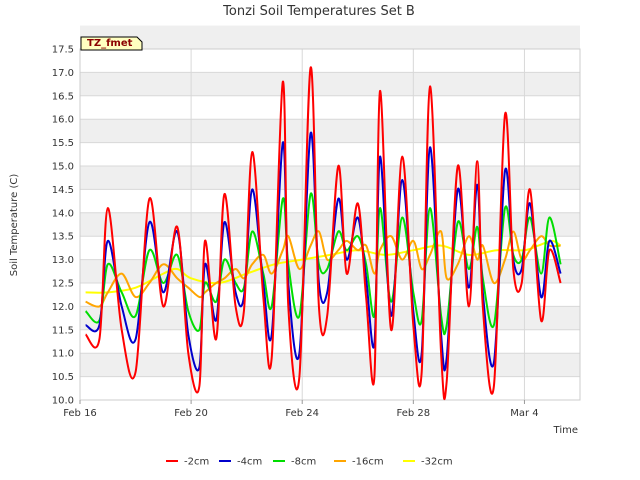  I want to click on legend-label: -32cm, so click(437, 462).